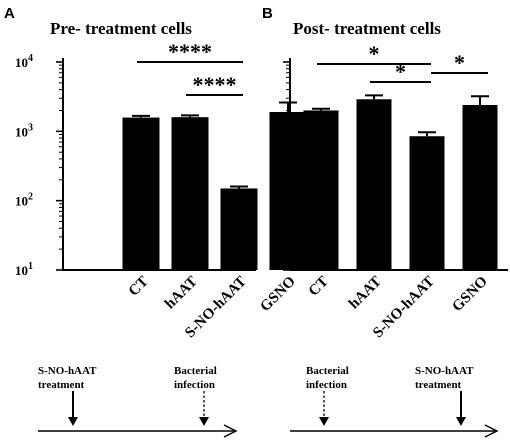  What do you see at coordinates (480, 187) in the screenshot?
I see `panel-b-bar-gsno` at bounding box center [480, 187].